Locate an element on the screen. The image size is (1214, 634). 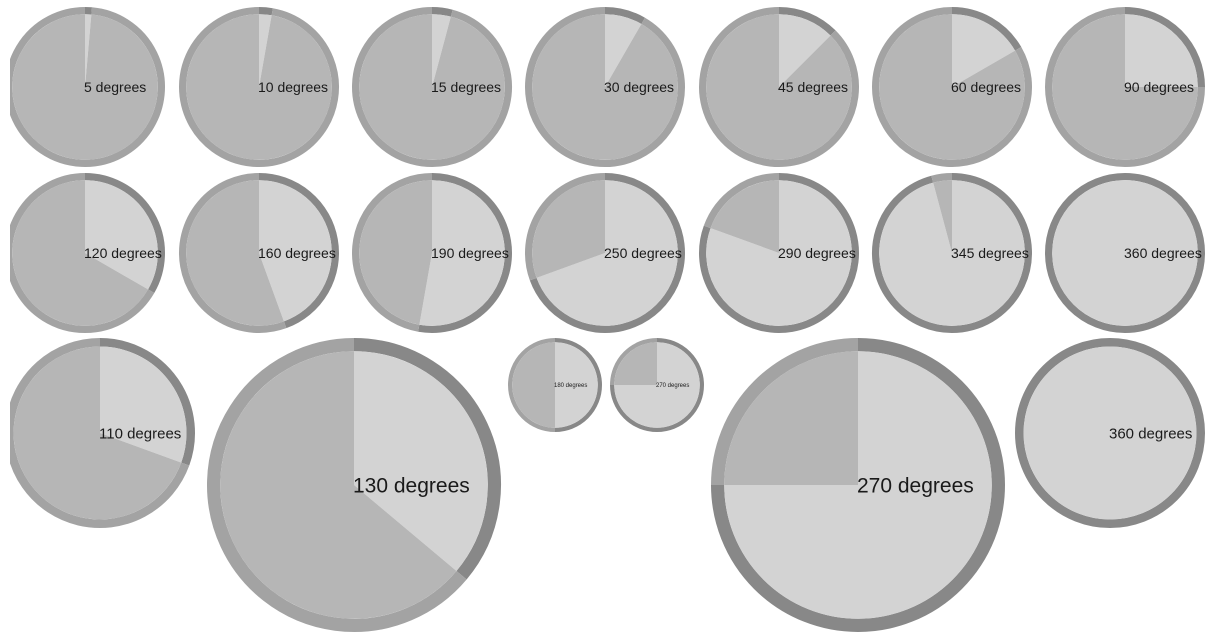
pie-190: 190 degrees is located at coordinates (432, 253).